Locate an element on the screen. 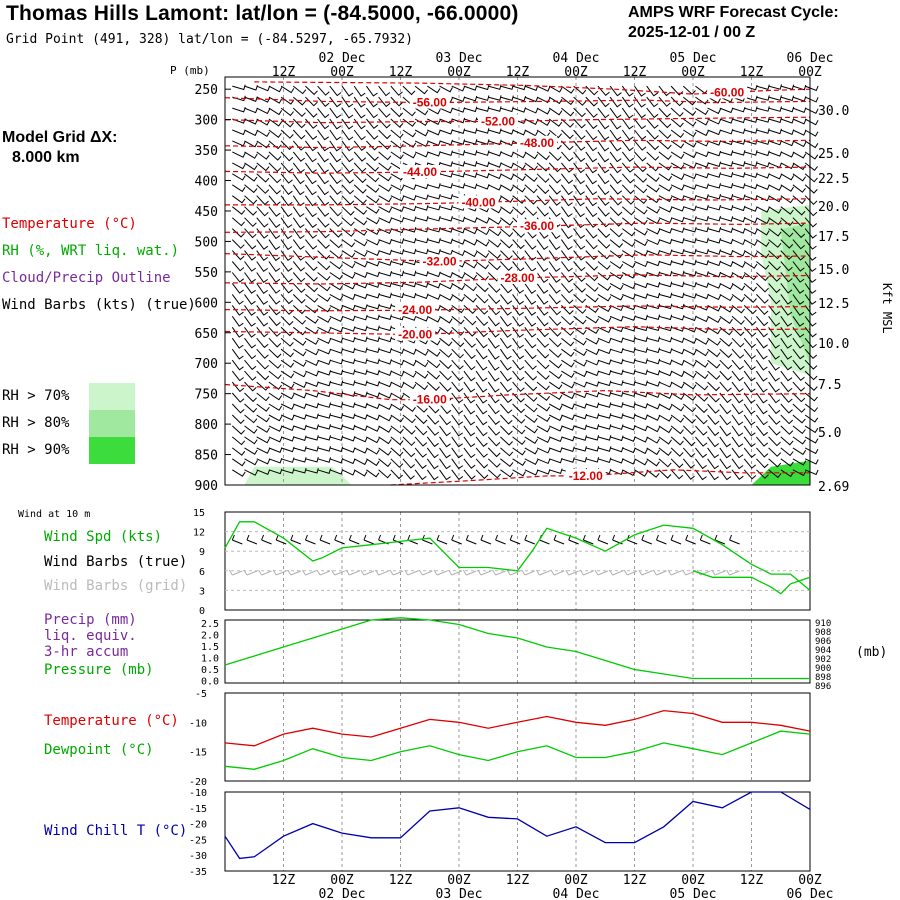  pressure-tick-label: 400 is located at coordinates (206, 182).